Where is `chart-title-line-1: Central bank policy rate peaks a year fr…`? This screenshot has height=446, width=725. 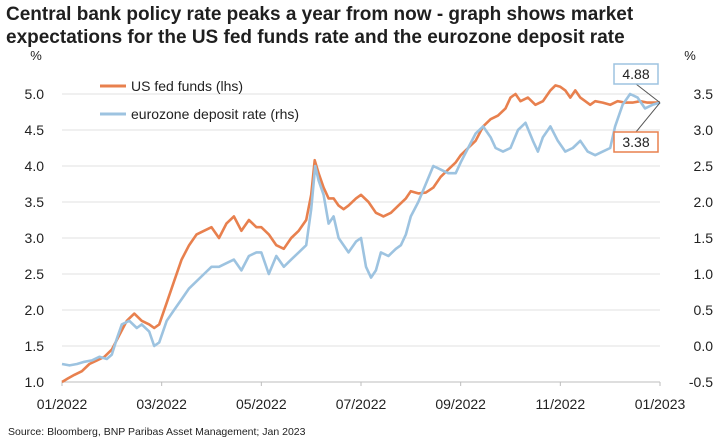 chart-title-line-1: Central bank policy rate peaks a year fr… is located at coordinates (320, 14).